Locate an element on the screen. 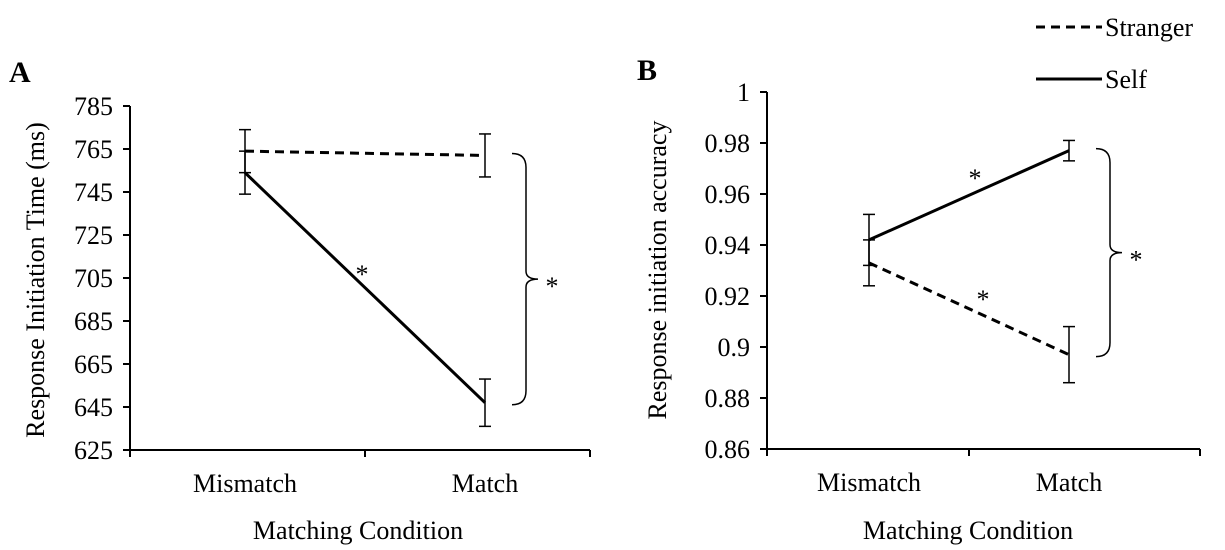 The image size is (1225, 550). y-tick-label-b: 0.94 is located at coordinates (728, 245).